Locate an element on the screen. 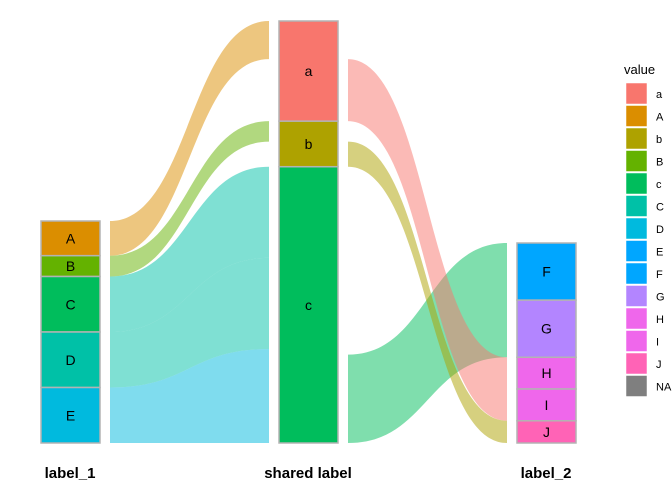  stratum-b is located at coordinates (308, 144).